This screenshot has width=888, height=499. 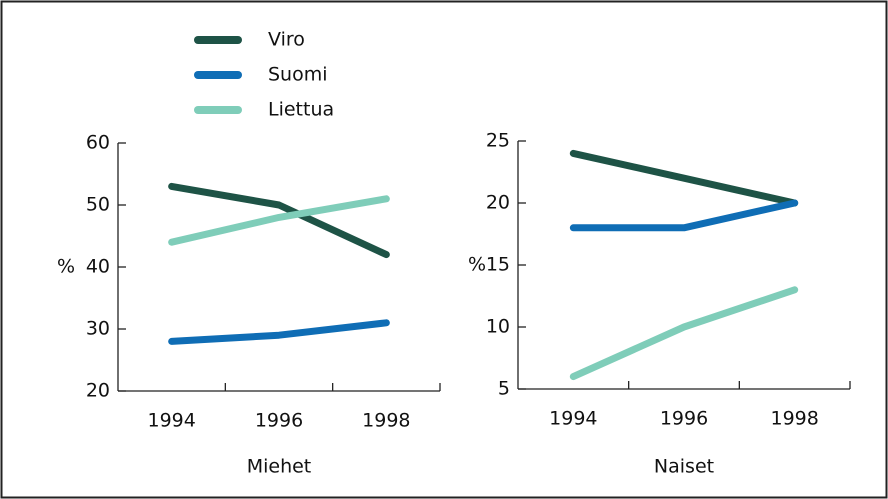 I want to click on legend-label: Viro, so click(x=286, y=40).